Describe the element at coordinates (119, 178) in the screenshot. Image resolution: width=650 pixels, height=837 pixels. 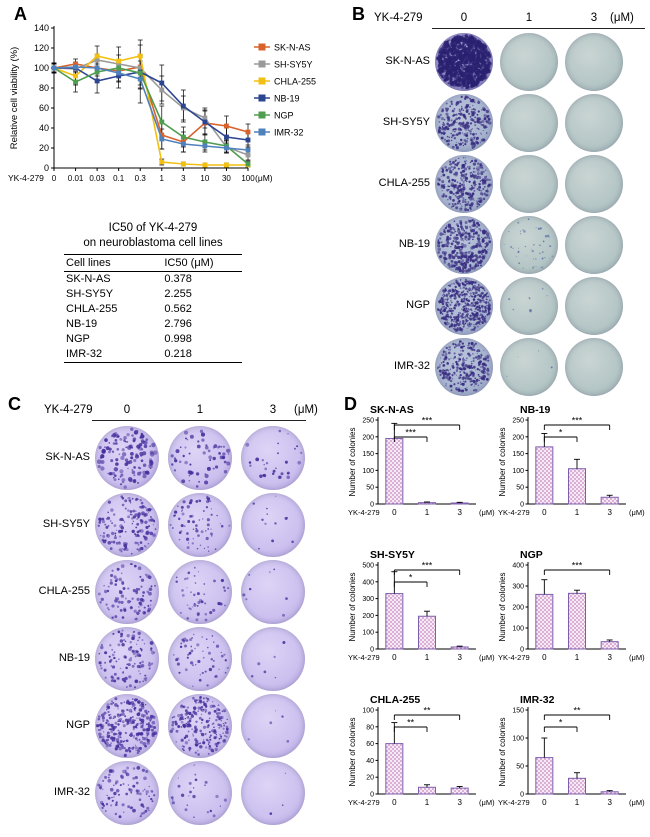
I see `svg-text: 0.1` at that location.